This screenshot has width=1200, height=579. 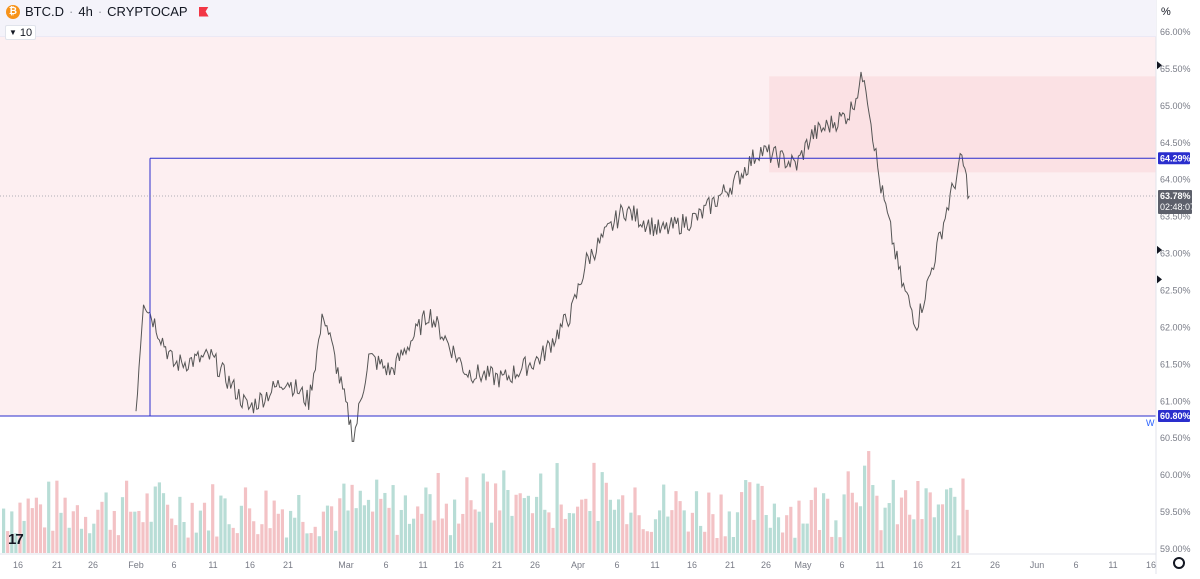 I want to click on bitcoin-icon: ₿, so click(x=13, y=11).